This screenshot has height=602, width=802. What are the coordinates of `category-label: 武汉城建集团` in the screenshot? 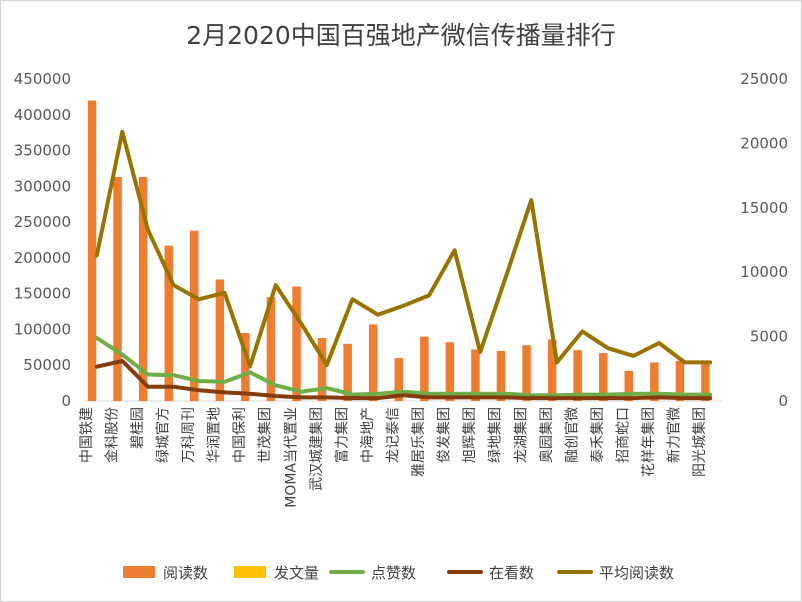 It's located at (316, 449).